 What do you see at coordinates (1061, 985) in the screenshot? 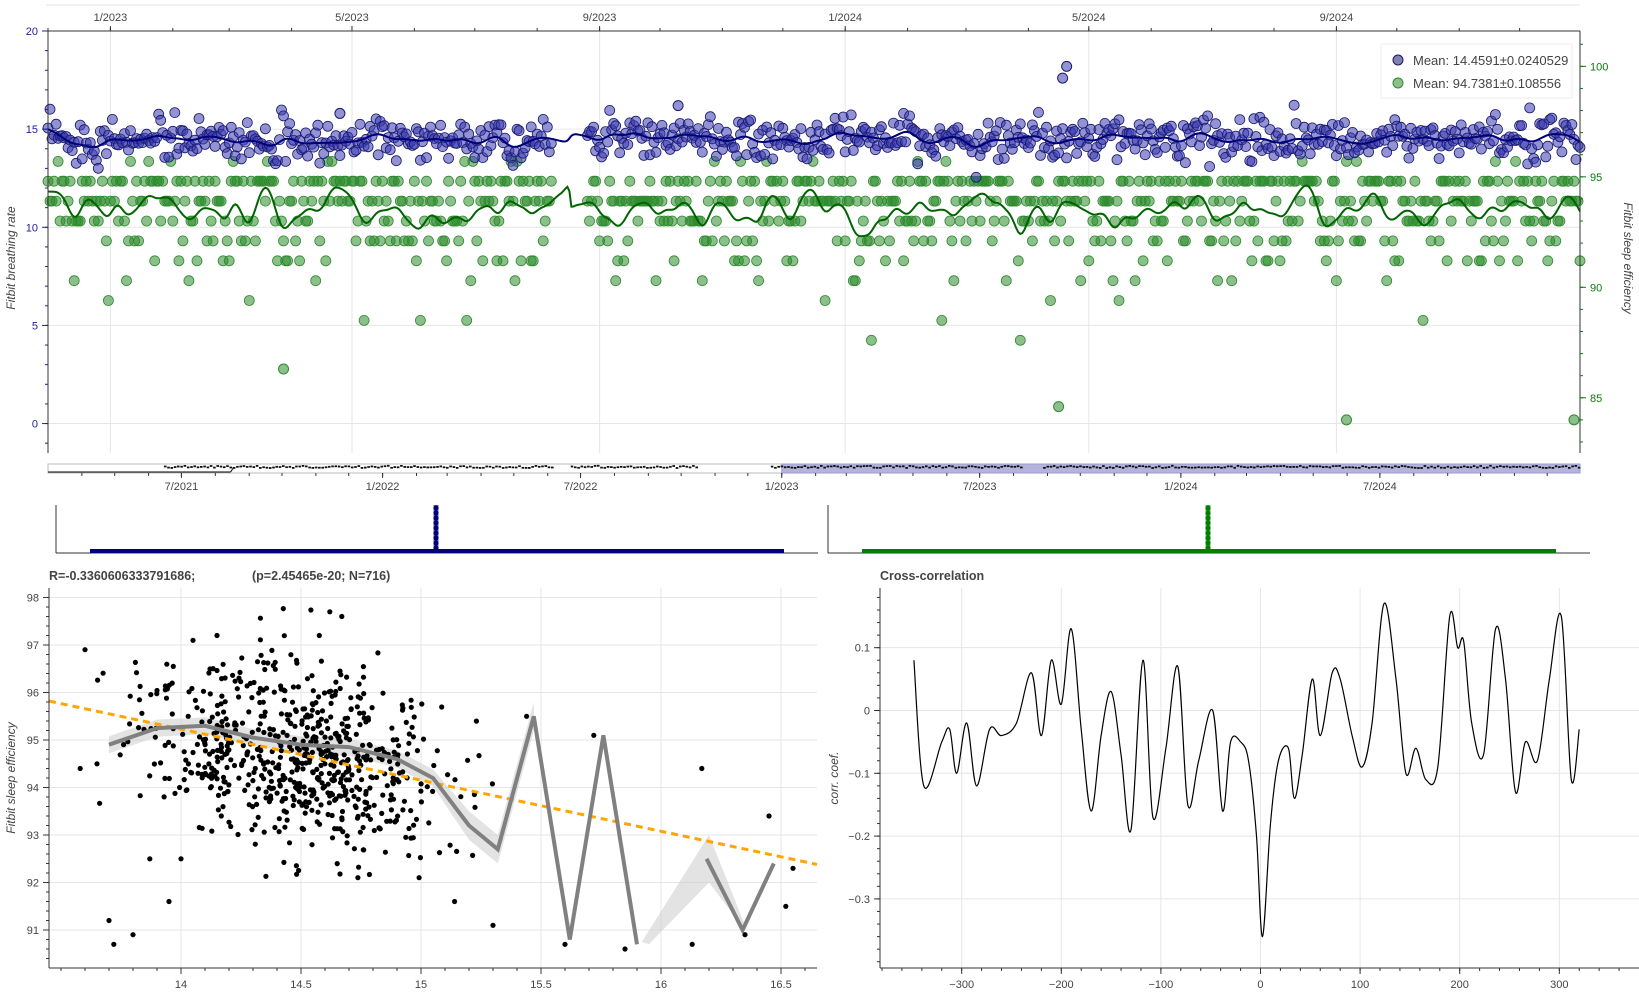
I see `cc-xtick-label: −200` at bounding box center [1061, 985].